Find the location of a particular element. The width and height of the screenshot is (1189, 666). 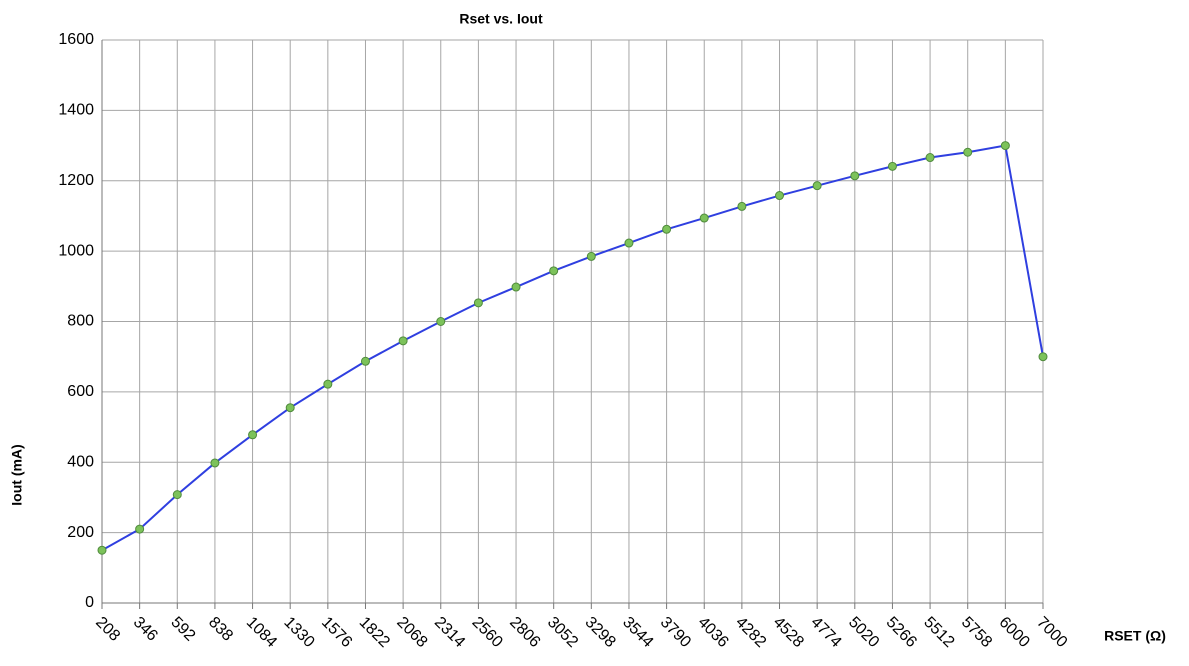

y-tick-label: 1400 is located at coordinates (76, 110).